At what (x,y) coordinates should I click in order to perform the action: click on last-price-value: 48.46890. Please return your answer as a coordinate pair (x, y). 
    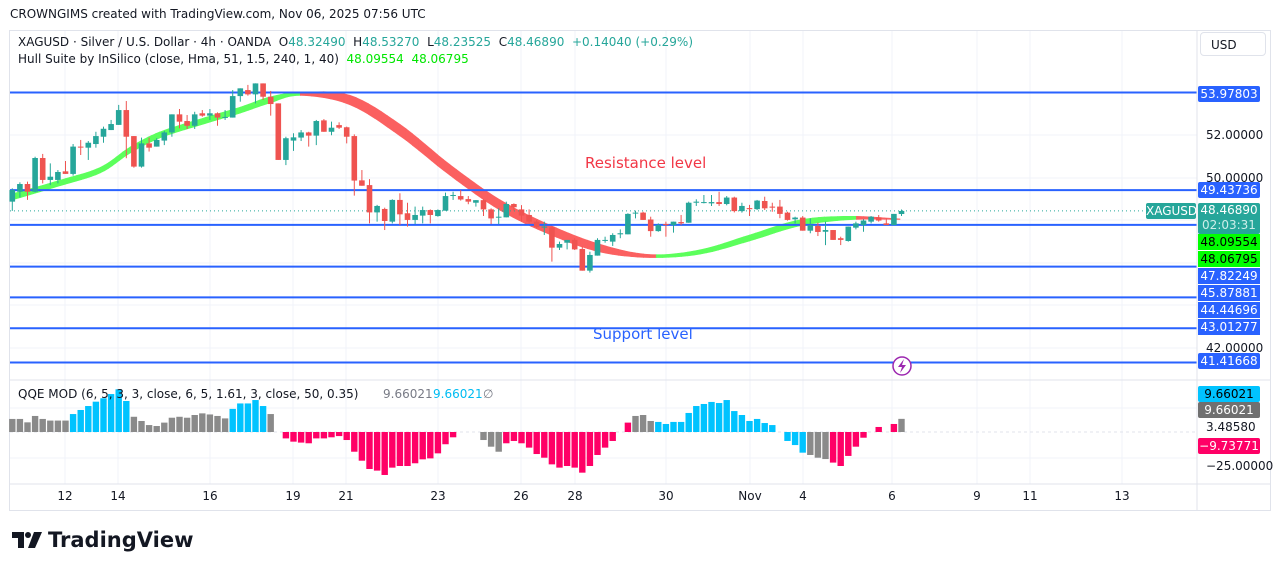
    Looking at the image, I should click on (1229, 210).